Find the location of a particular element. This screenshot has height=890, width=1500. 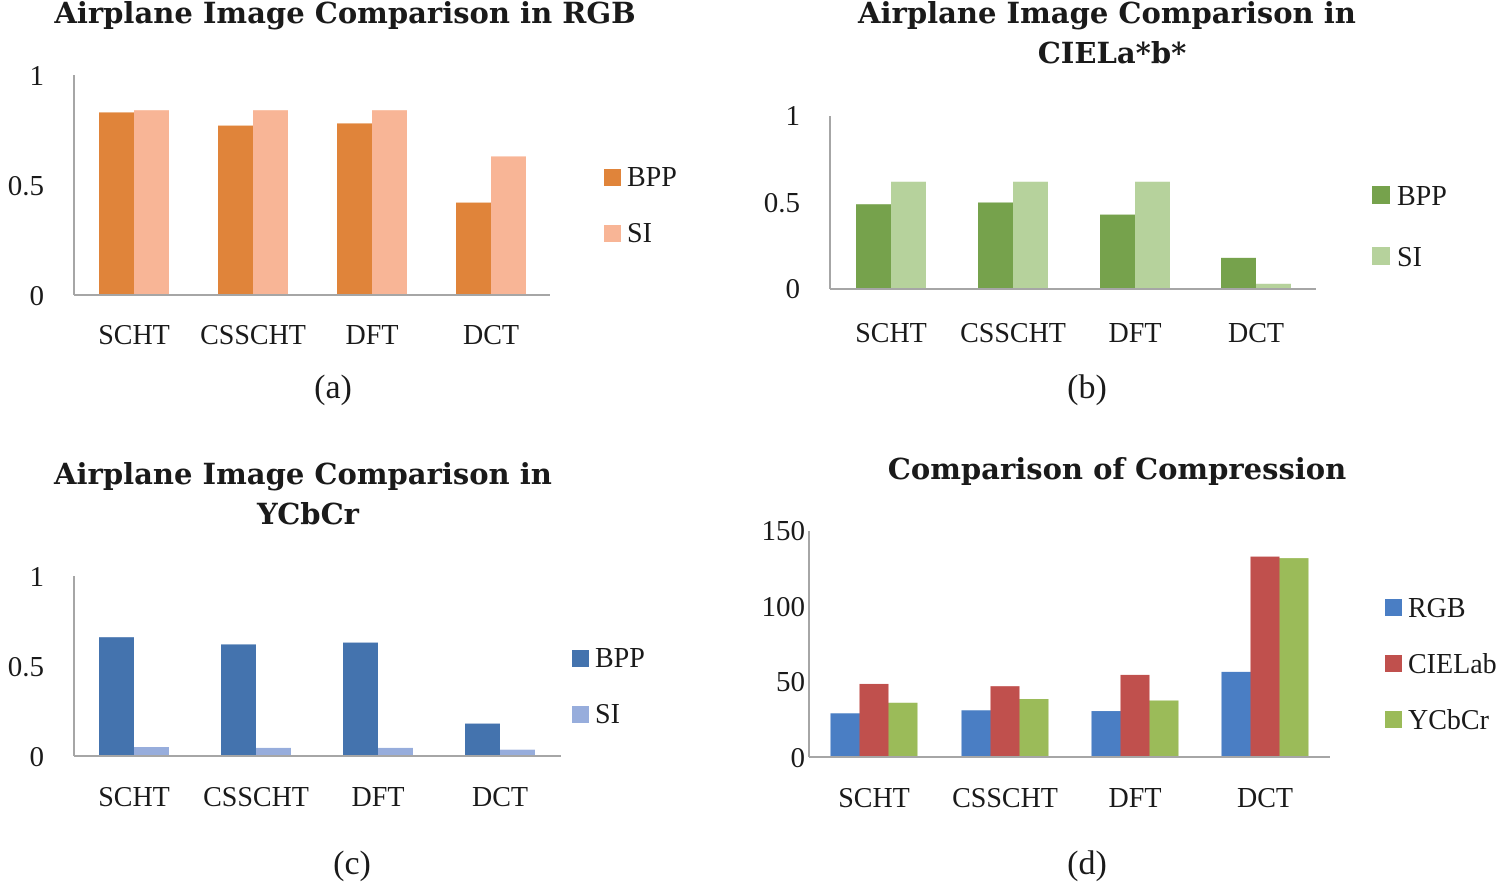

chart-title: Airplane Image Comparison in RGB is located at coordinates (344, 15).